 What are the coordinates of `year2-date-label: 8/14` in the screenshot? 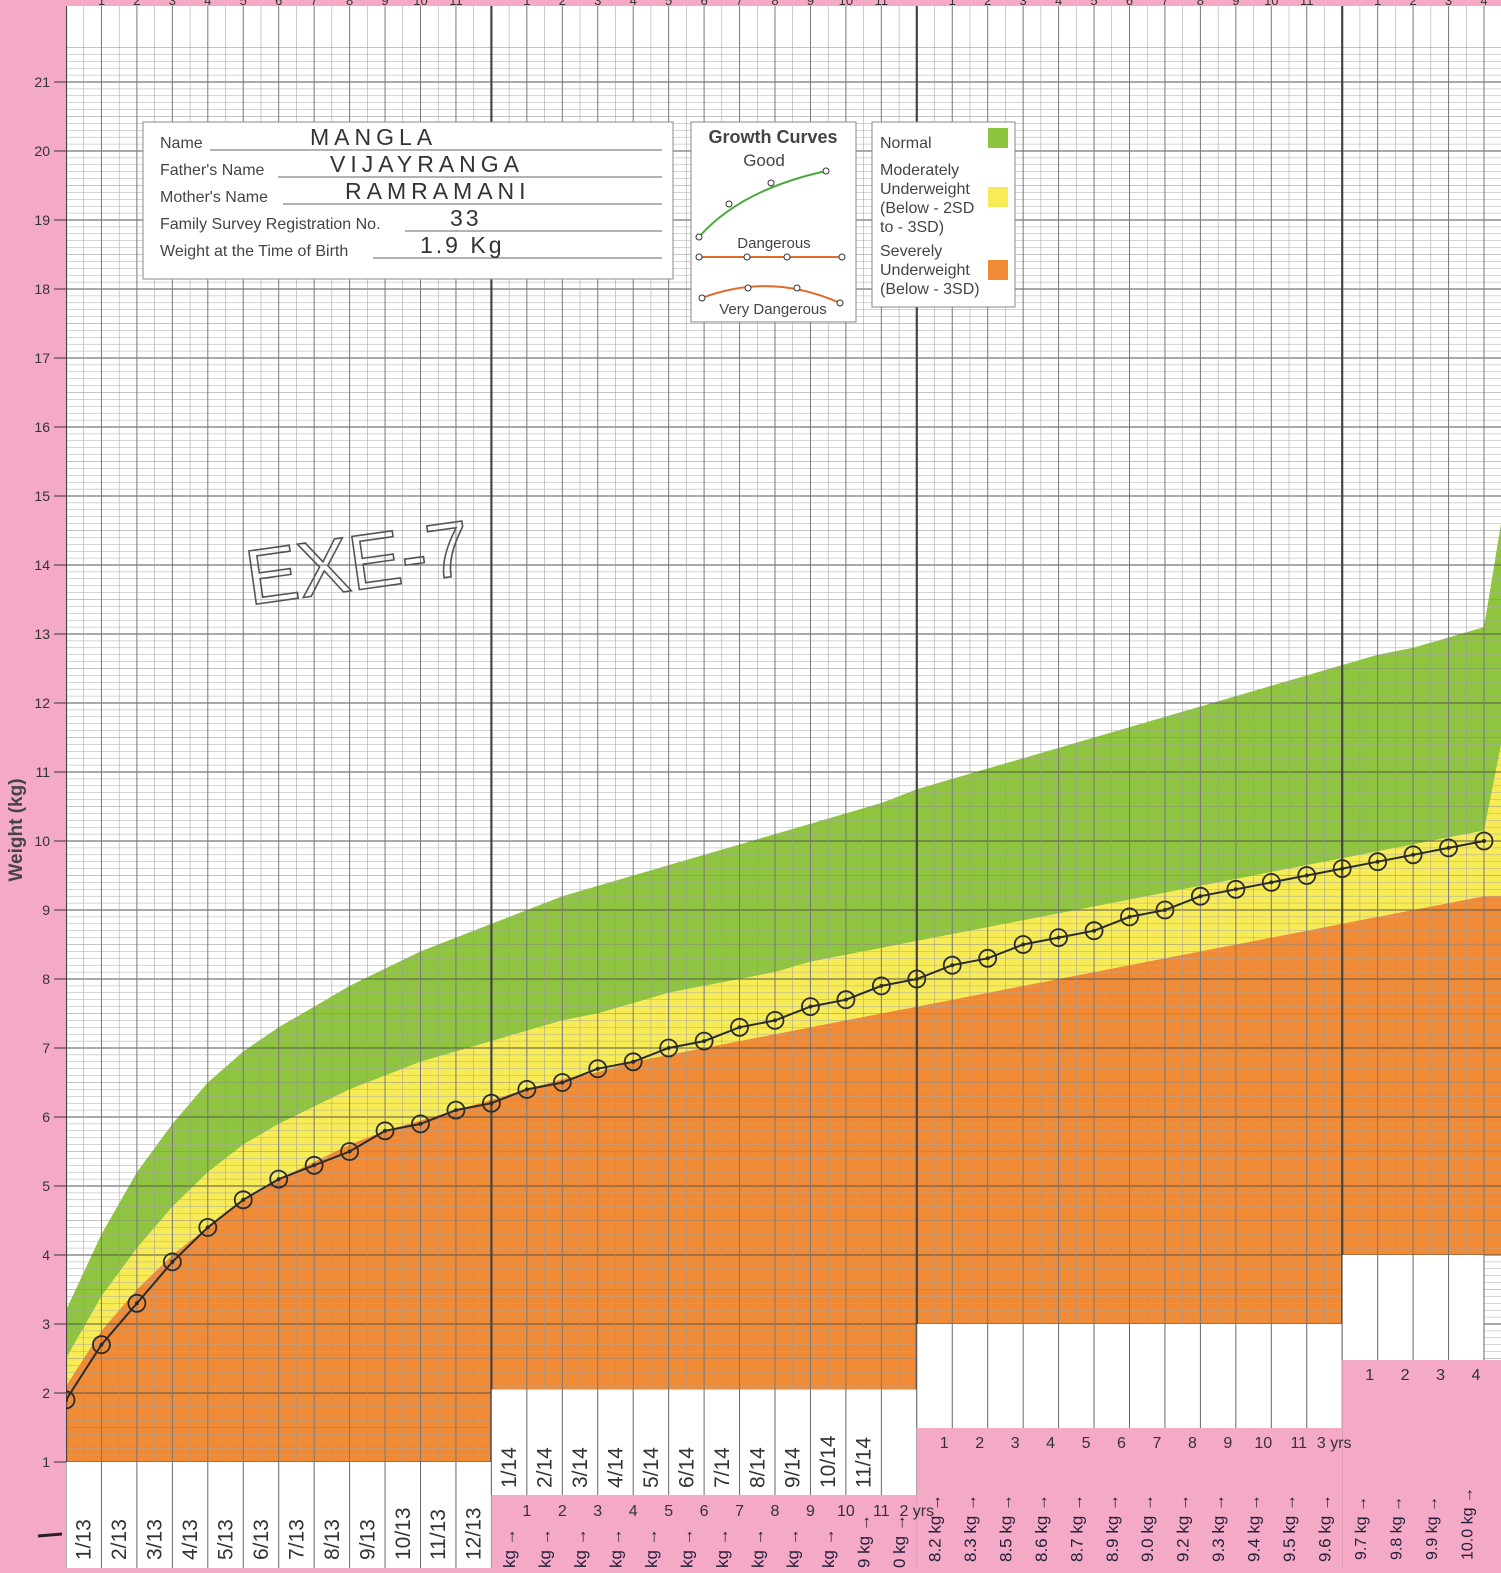 It's located at (757, 1467).